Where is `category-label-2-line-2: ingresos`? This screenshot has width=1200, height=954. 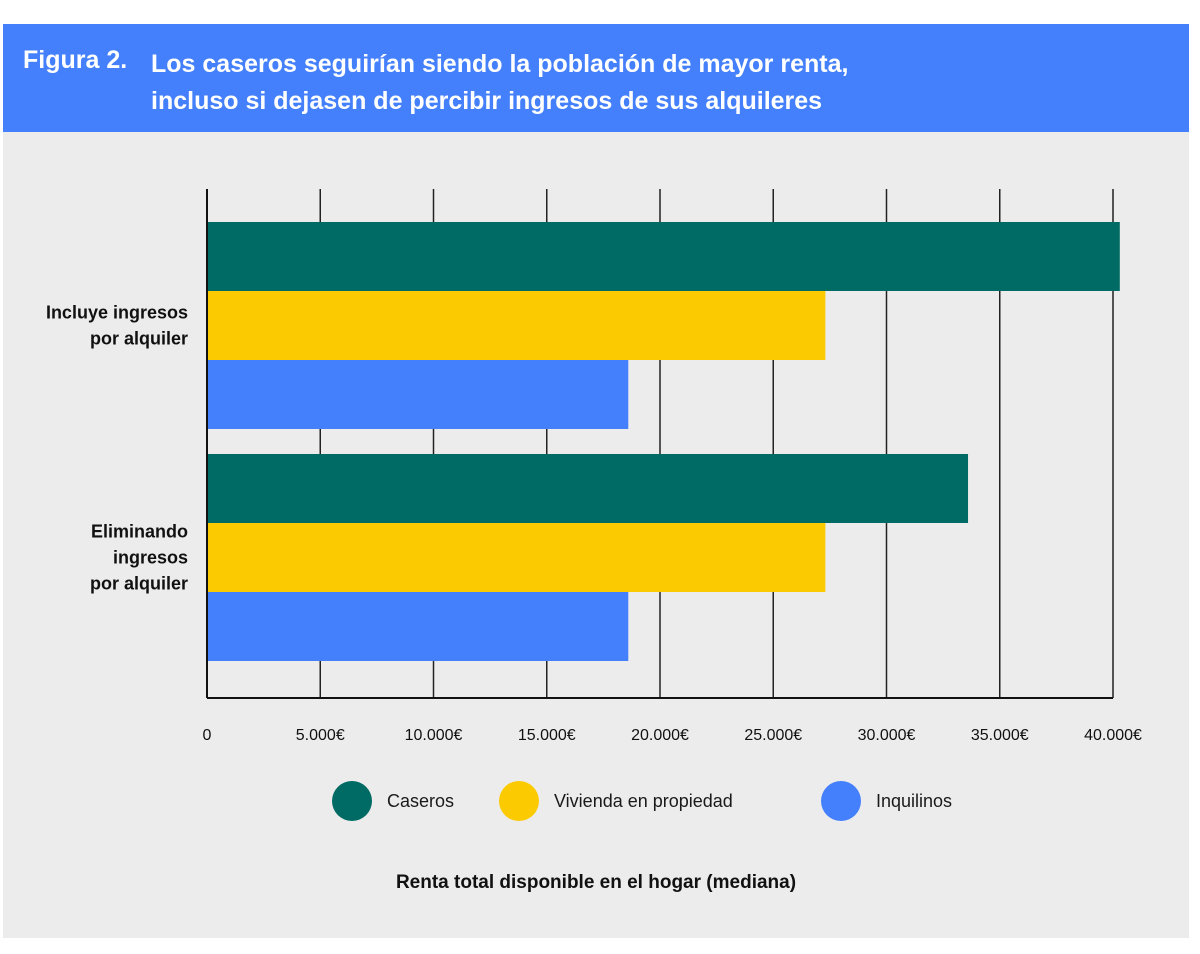 category-label-2-line-2: ingresos is located at coordinates (150, 558).